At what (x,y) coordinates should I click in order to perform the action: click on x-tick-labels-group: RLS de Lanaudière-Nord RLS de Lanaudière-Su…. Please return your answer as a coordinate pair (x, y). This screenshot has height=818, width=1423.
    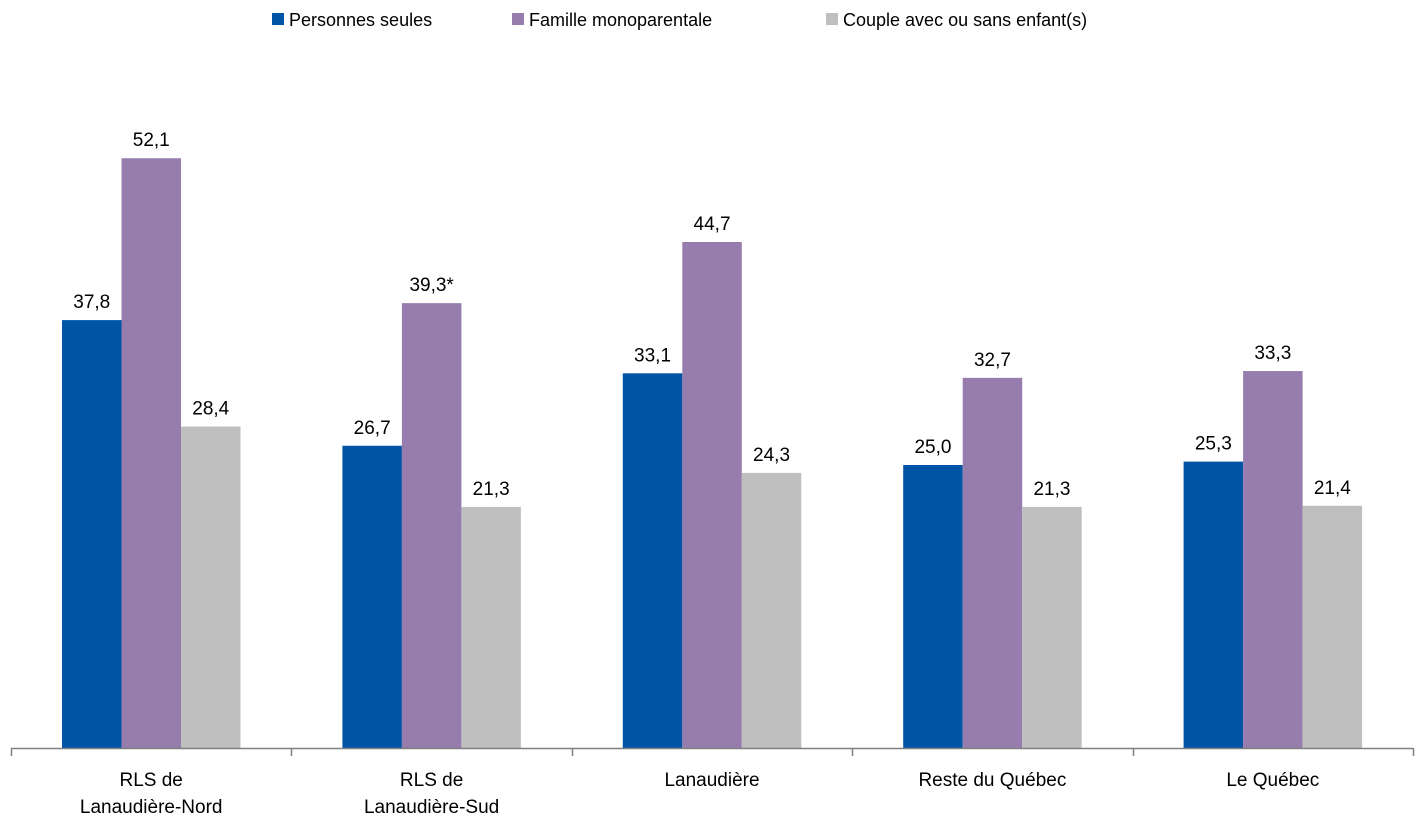
    Looking at the image, I should click on (699, 794).